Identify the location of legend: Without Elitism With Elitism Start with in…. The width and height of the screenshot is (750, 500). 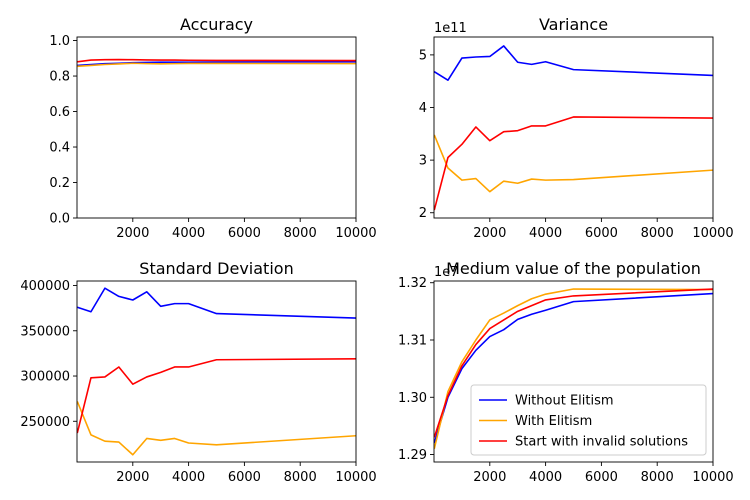
(588, 420).